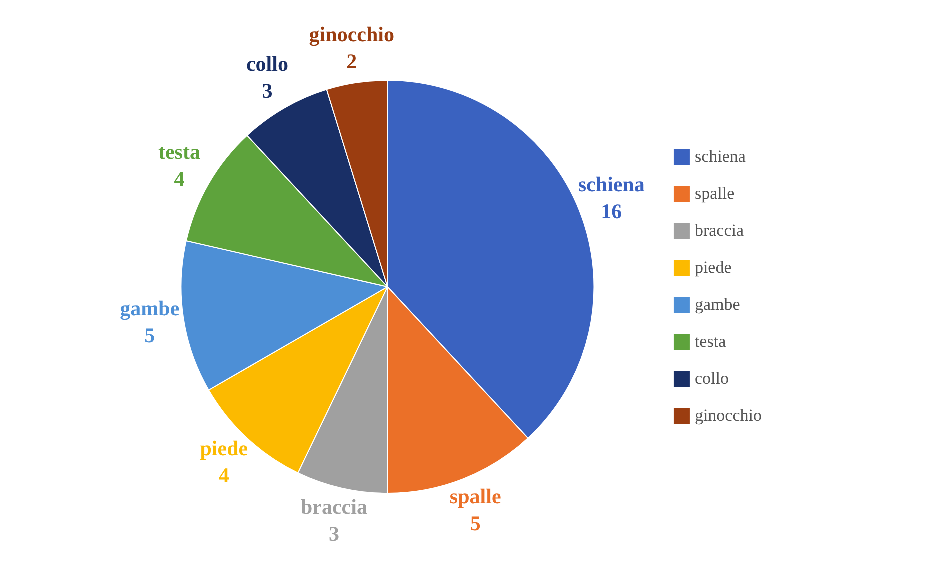 The height and width of the screenshot is (574, 930). What do you see at coordinates (717, 304) in the screenshot?
I see `legend-label: gambe` at bounding box center [717, 304].